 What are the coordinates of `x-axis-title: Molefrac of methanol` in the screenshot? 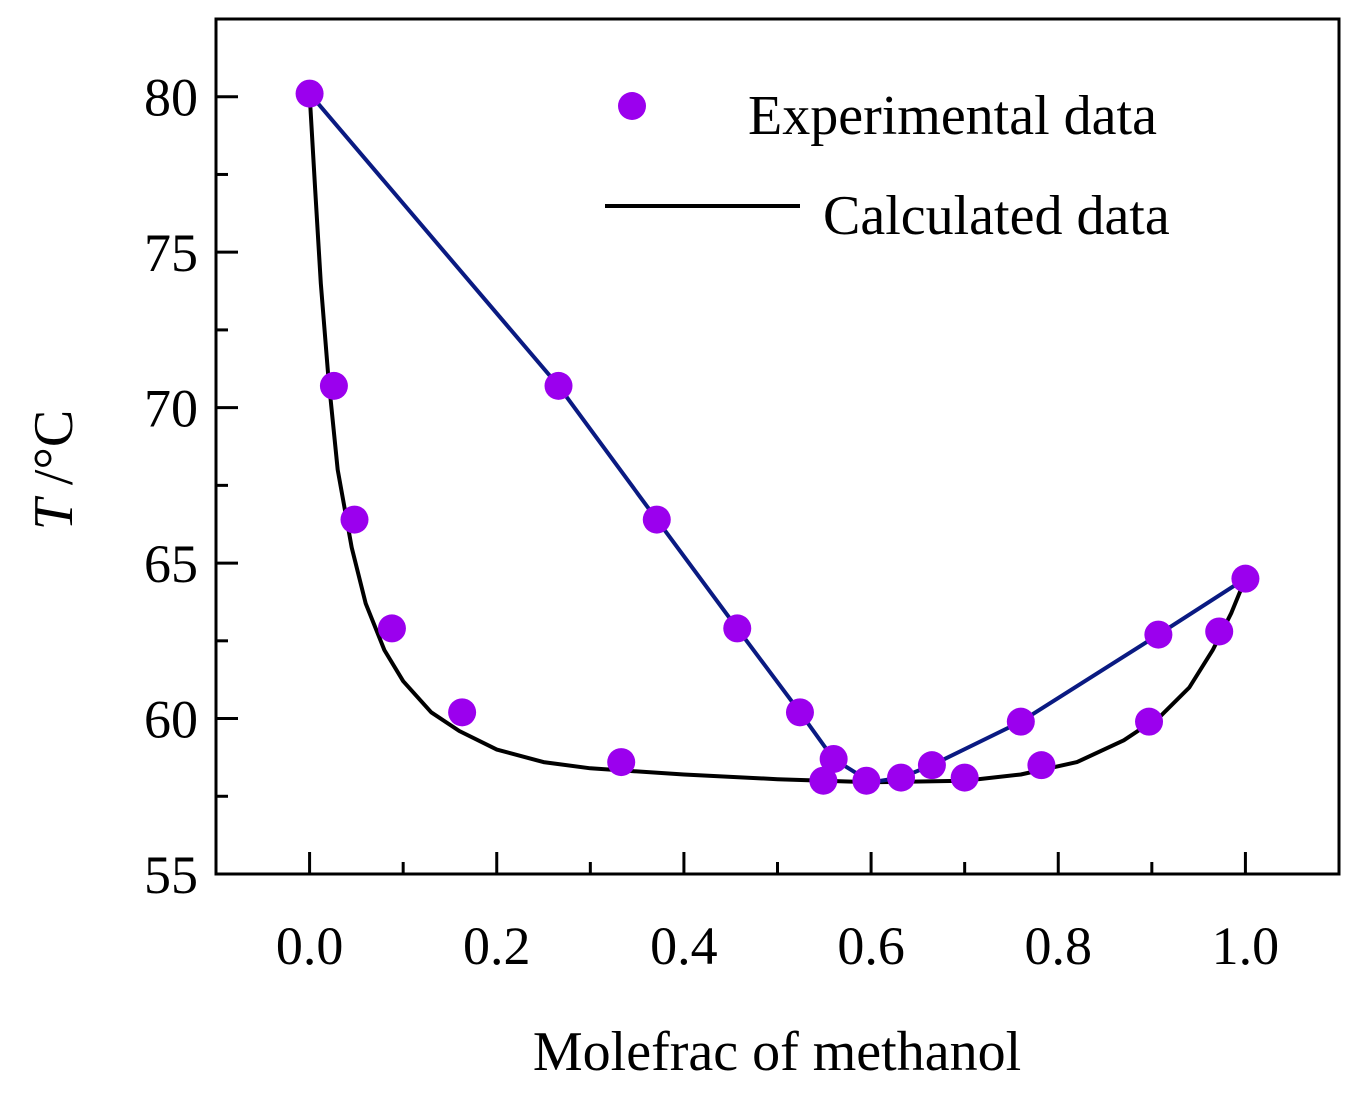 It's located at (777, 1052).